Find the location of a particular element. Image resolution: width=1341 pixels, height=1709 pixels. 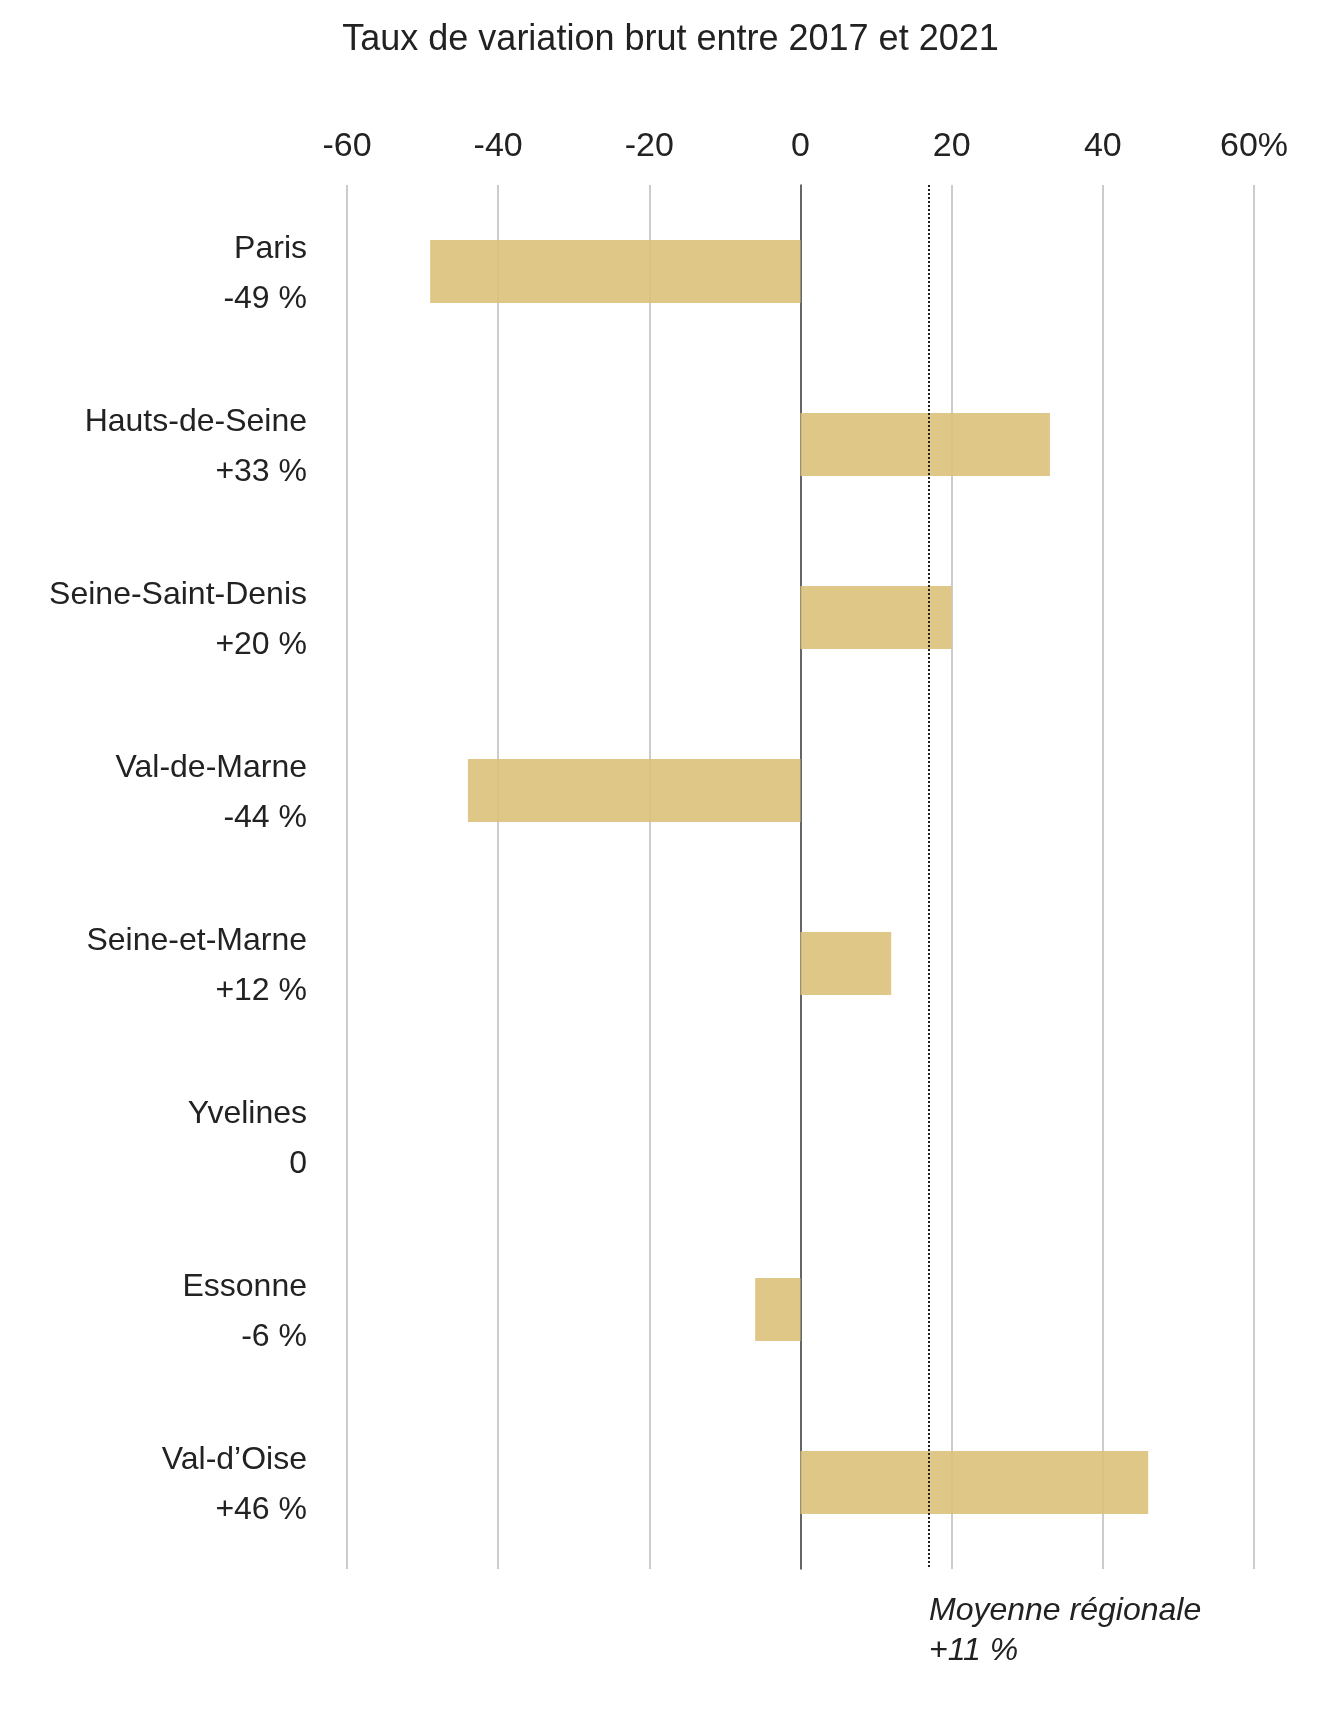

y-tick-label: Seine-Saint-Denis is located at coordinates (178, 592).